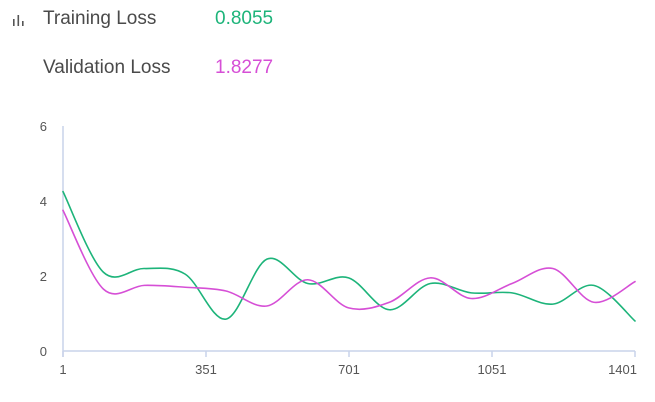 This screenshot has width=655, height=402. I want to click on bar-chart-icon, so click(18, 20).